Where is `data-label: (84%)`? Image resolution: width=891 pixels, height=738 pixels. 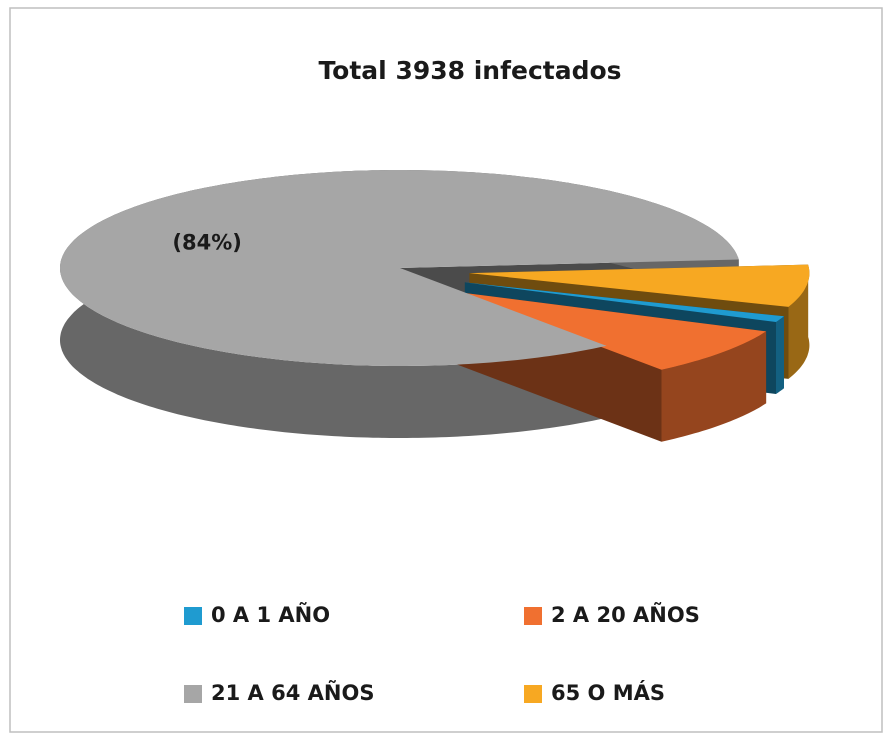 data-label: (84%) is located at coordinates (206, 242).